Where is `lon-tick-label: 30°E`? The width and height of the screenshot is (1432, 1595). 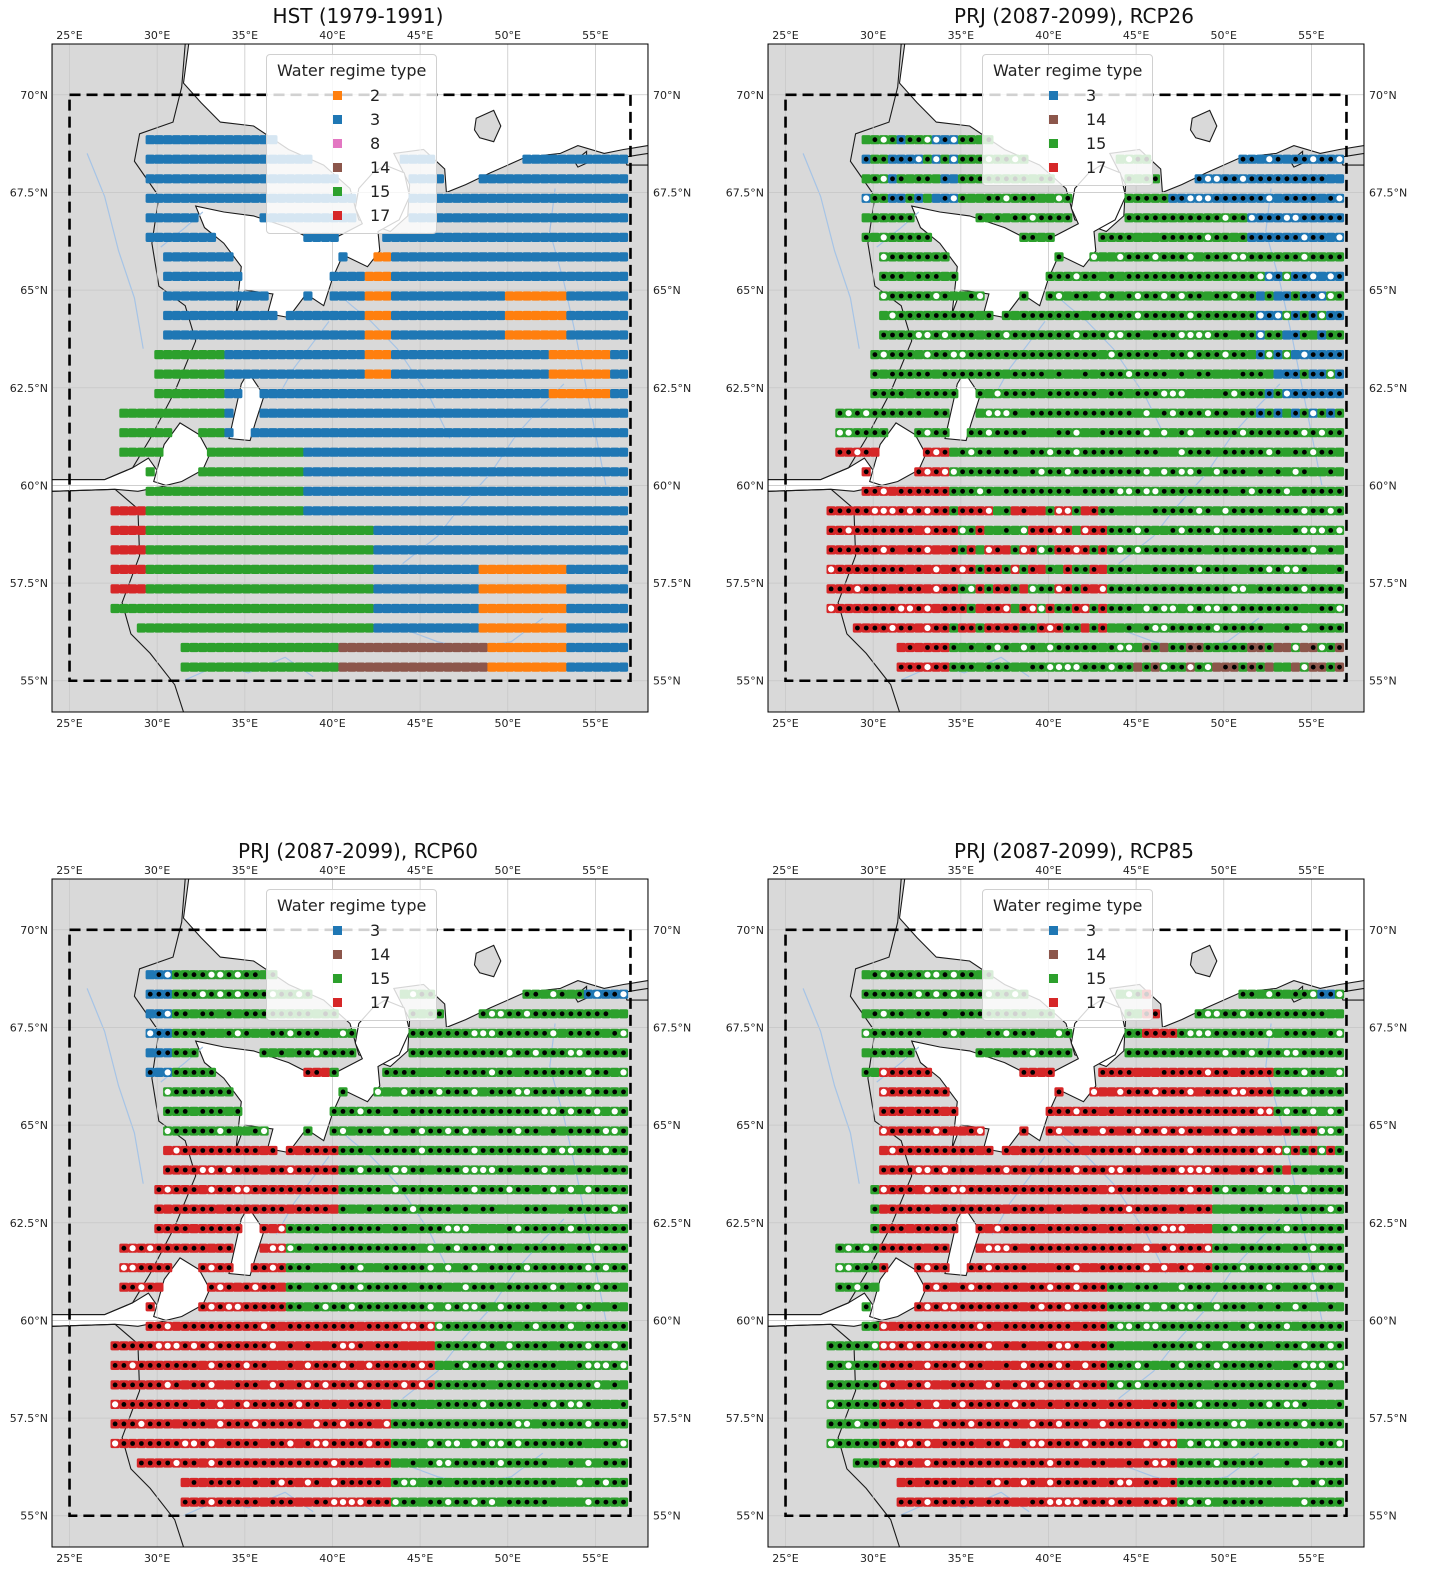
lon-tick-label: 30°E is located at coordinates (873, 723).